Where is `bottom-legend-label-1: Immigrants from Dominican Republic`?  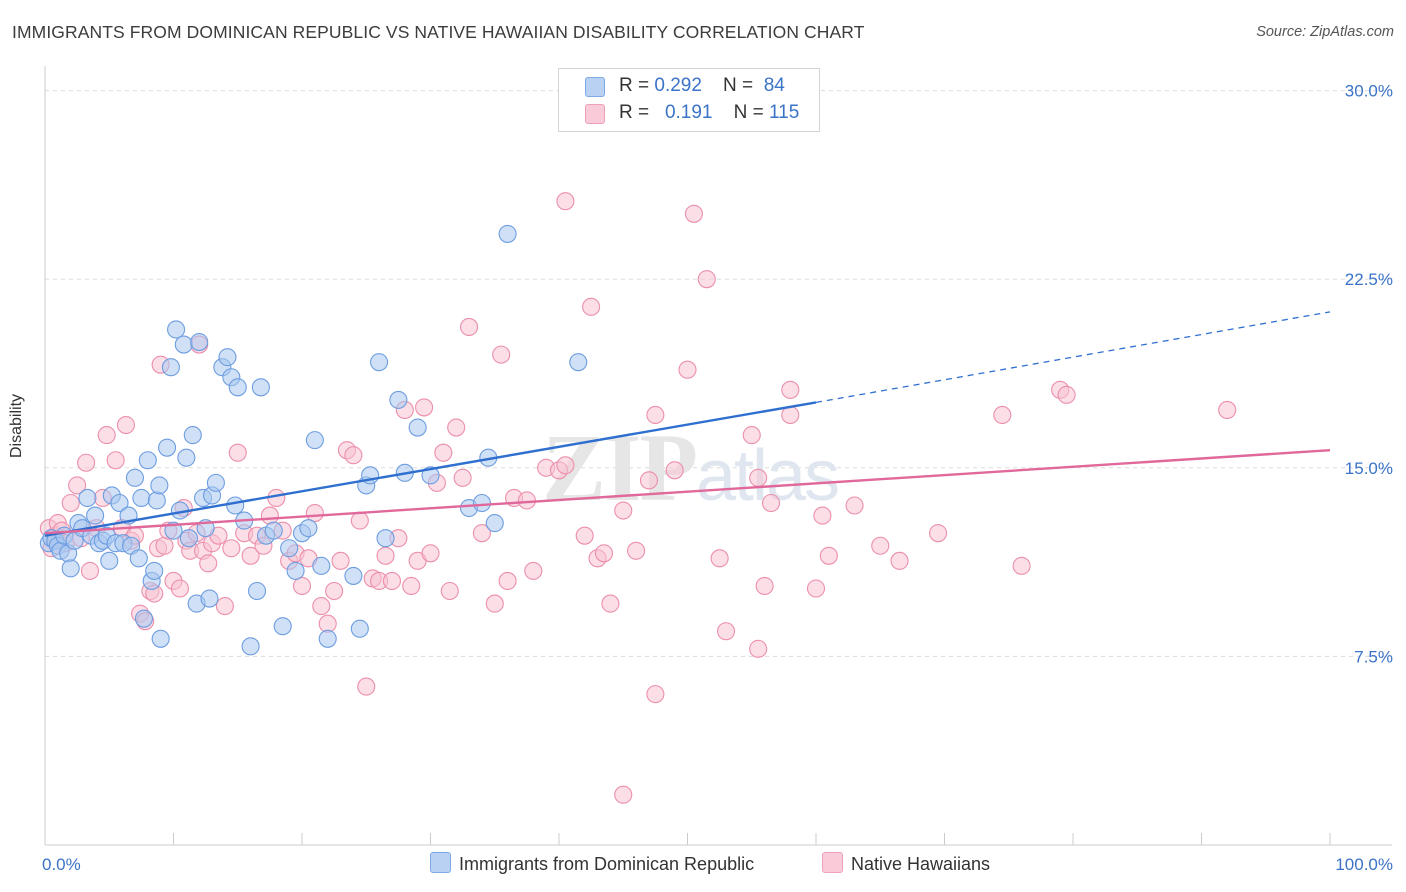
bottom-legend-label-1: Immigrants from Dominican Republic is located at coordinates (607, 864).